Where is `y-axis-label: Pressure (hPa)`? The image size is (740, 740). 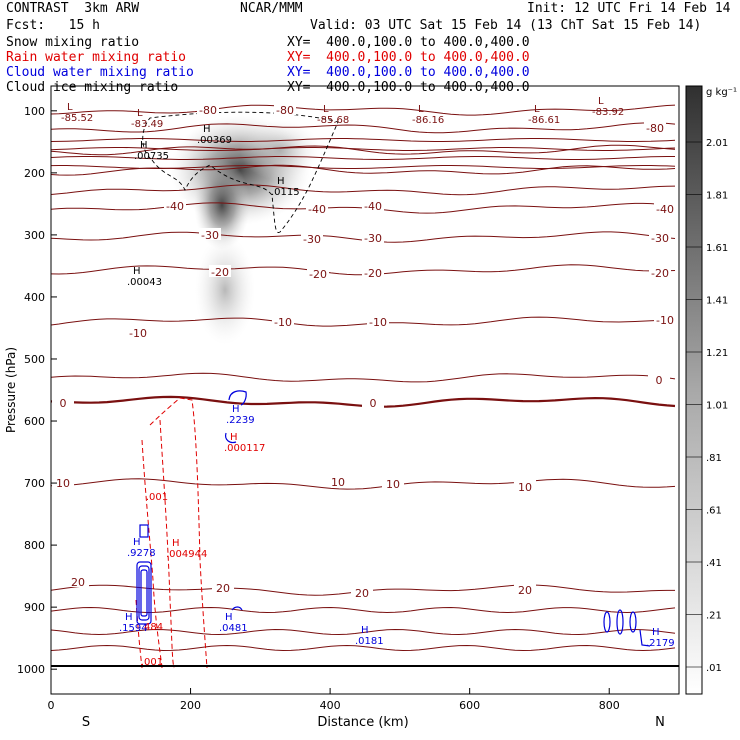 y-axis-label: Pressure (hPa) is located at coordinates (11, 390).